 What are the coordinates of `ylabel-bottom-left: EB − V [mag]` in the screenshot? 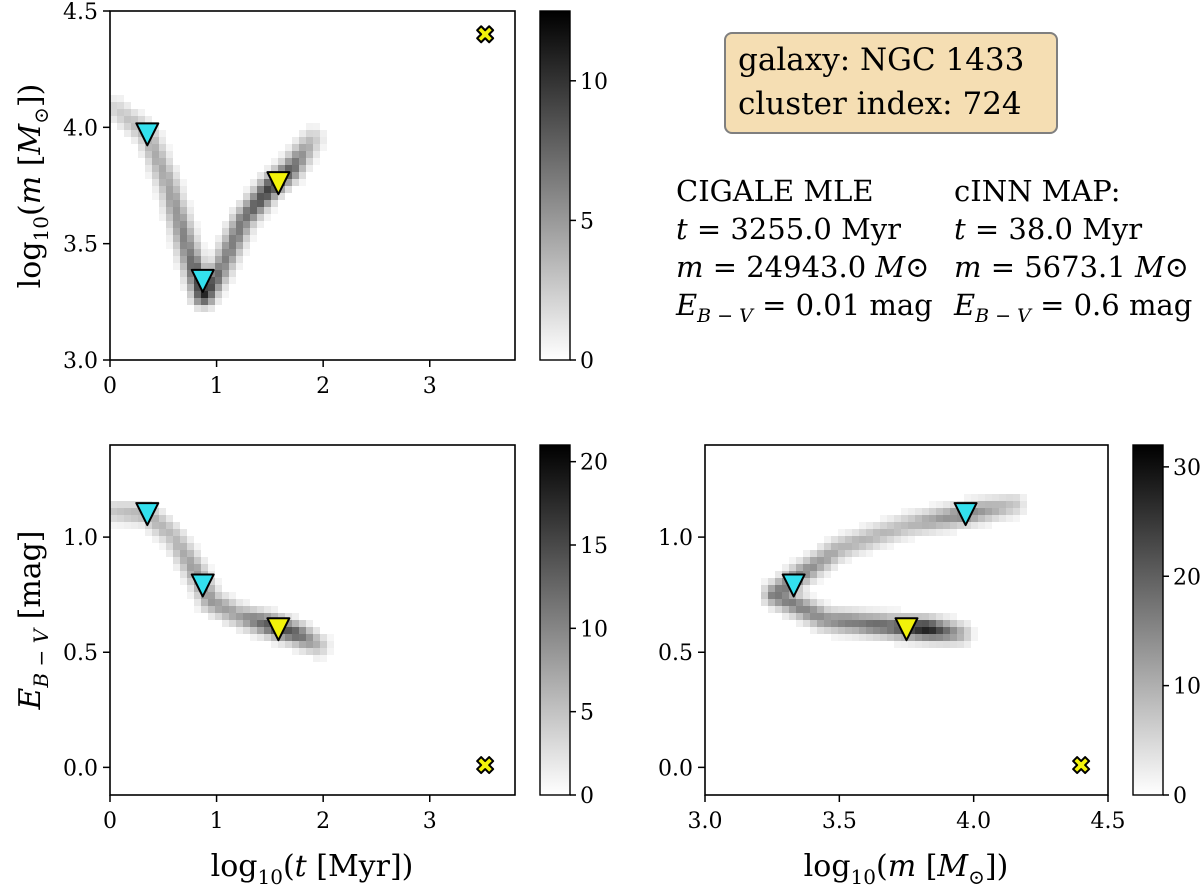 It's located at (33, 620).